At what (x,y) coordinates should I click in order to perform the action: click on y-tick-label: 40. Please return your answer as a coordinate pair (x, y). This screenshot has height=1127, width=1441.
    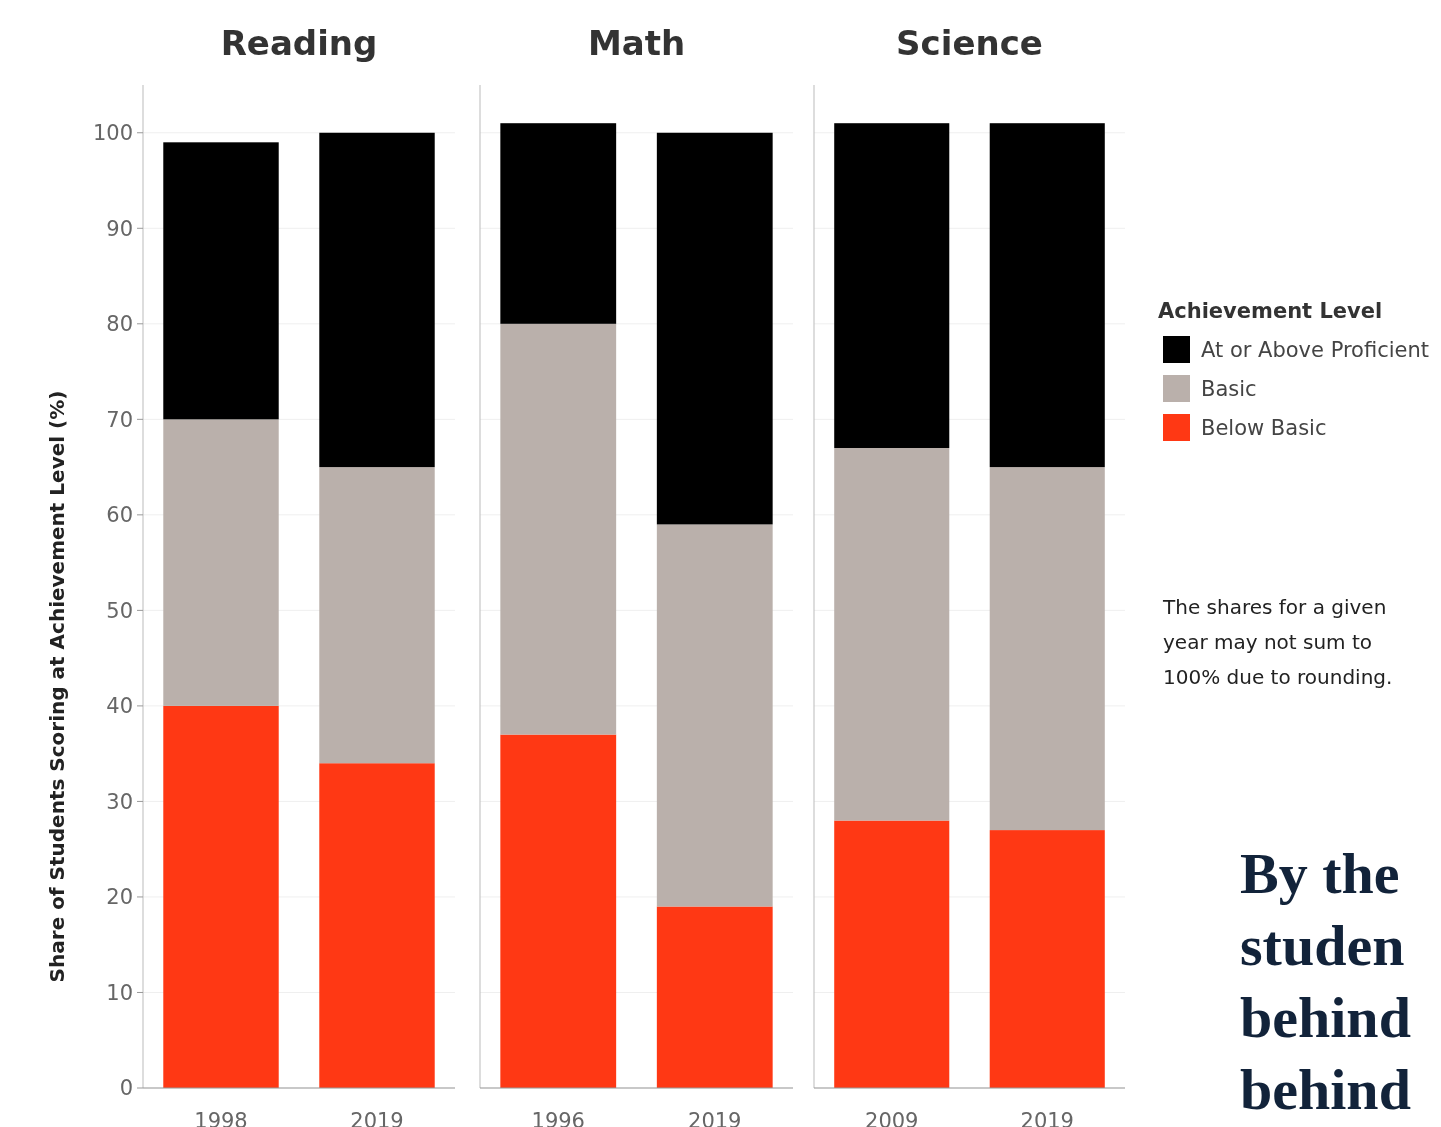
    Looking at the image, I should click on (119, 706).